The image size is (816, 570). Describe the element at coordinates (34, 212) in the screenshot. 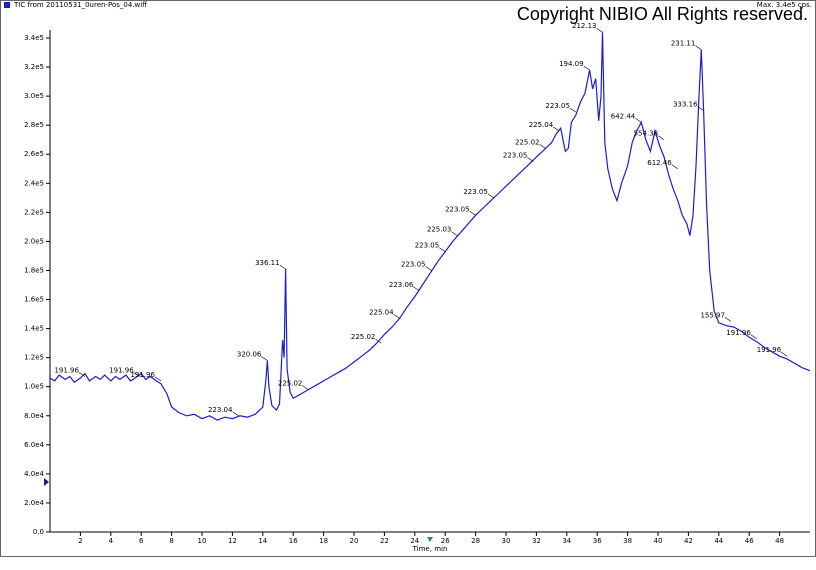

I see `y-tick-label: 2.2e5` at that location.